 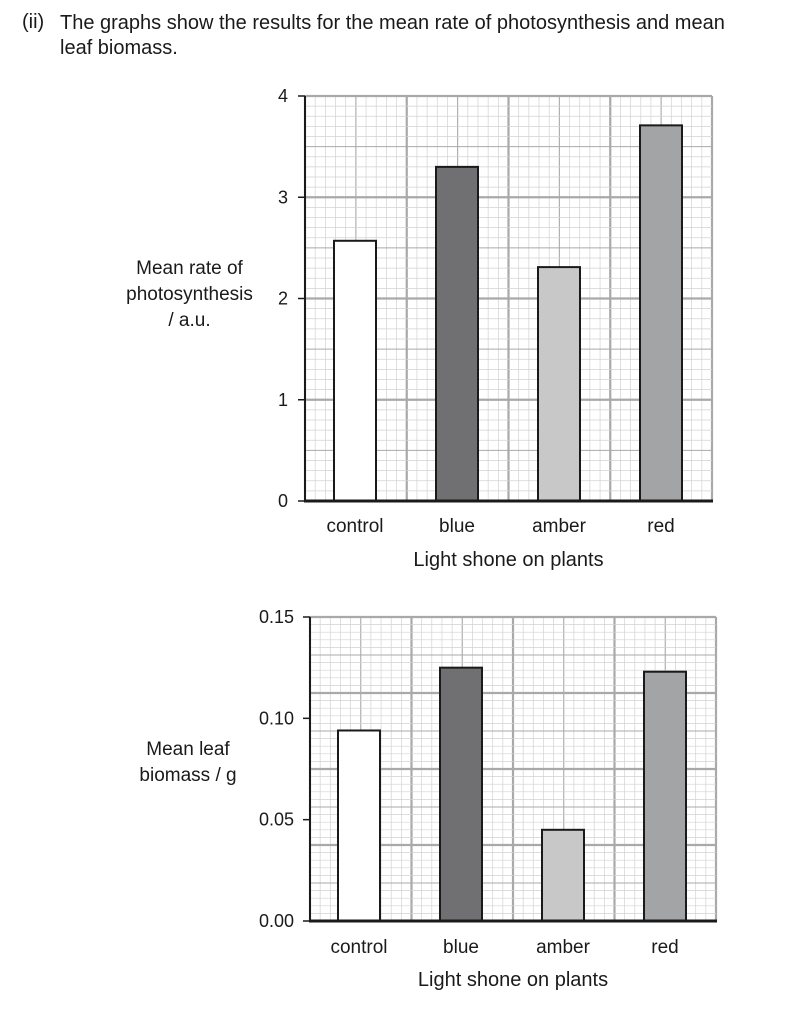 I want to click on y-axis-label-line: photosynthesis, so click(x=189, y=294).